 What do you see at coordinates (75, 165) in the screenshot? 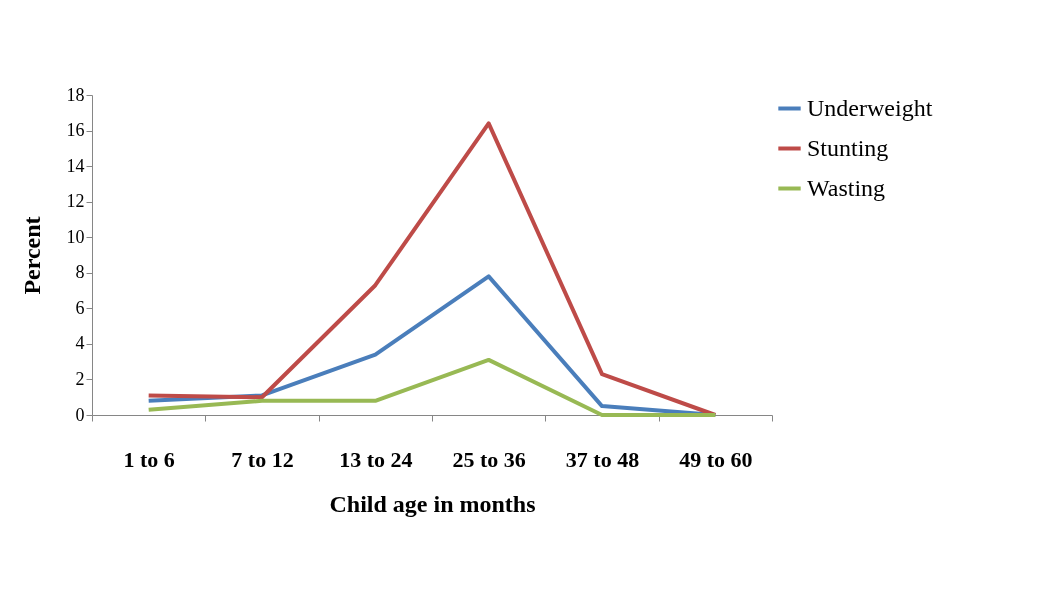
I see `y-tick-label: 14` at bounding box center [75, 165].